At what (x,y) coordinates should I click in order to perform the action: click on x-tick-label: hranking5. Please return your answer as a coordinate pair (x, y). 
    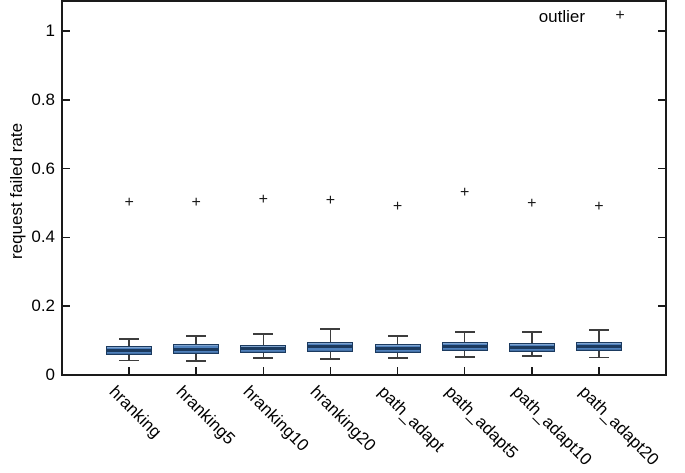
    Looking at the image, I should click on (206, 415).